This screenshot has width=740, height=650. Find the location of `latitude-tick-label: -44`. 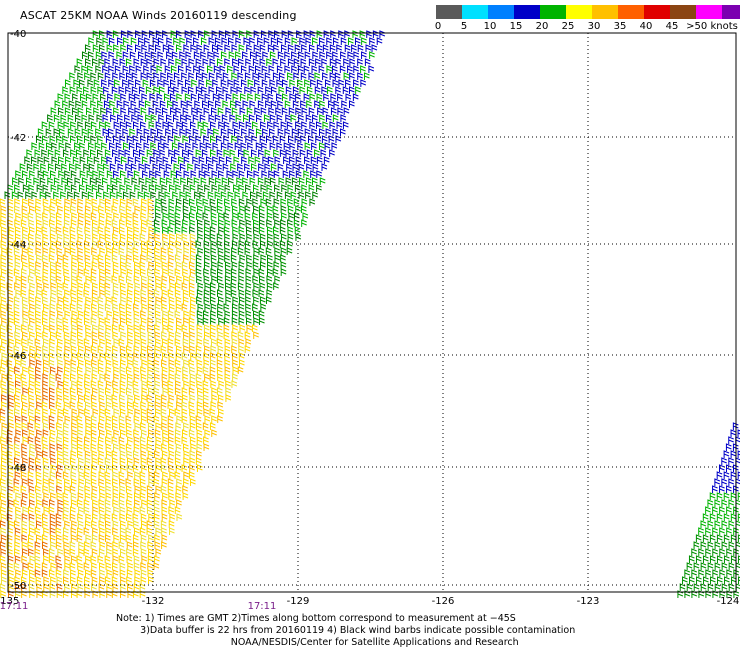

latitude-tick-label: -44 is located at coordinates (18, 245).